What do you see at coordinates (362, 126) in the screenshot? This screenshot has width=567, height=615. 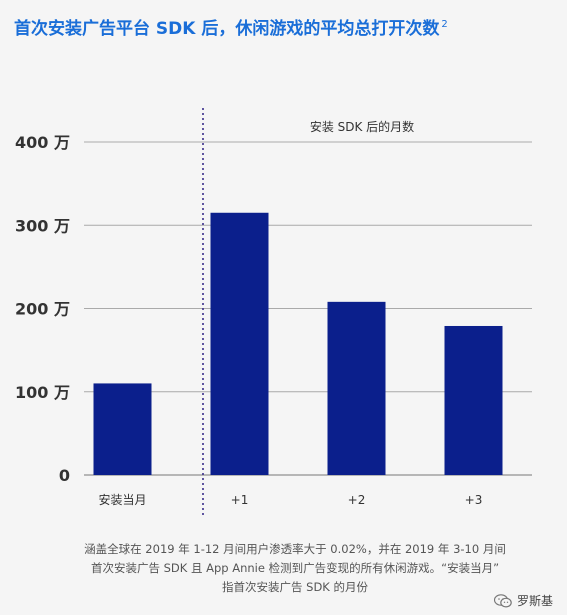 I see `annotation-label: 安装 SDK 后的月数` at bounding box center [362, 126].